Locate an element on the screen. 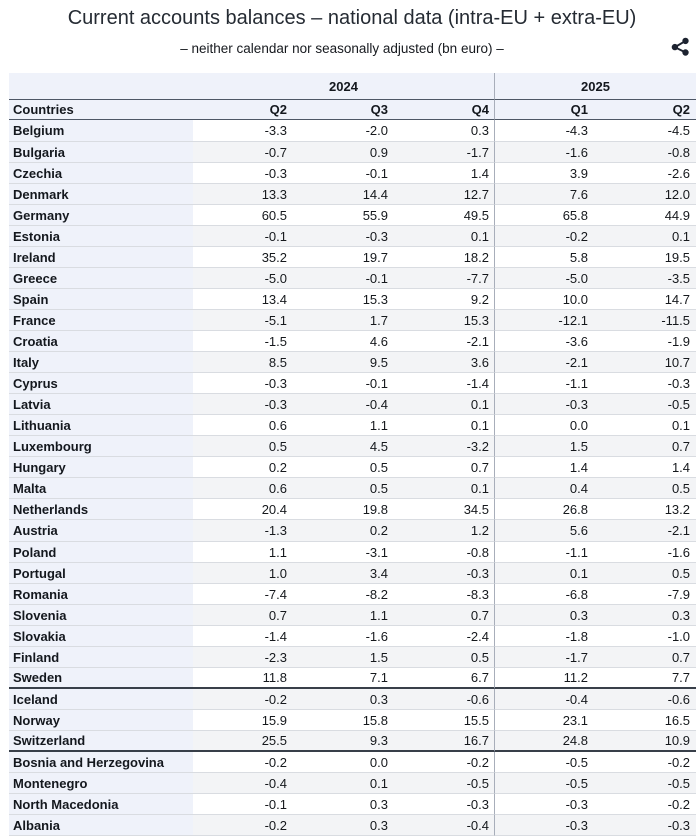 The width and height of the screenshot is (697, 836). country-cell: Latvia is located at coordinates (101, 404).